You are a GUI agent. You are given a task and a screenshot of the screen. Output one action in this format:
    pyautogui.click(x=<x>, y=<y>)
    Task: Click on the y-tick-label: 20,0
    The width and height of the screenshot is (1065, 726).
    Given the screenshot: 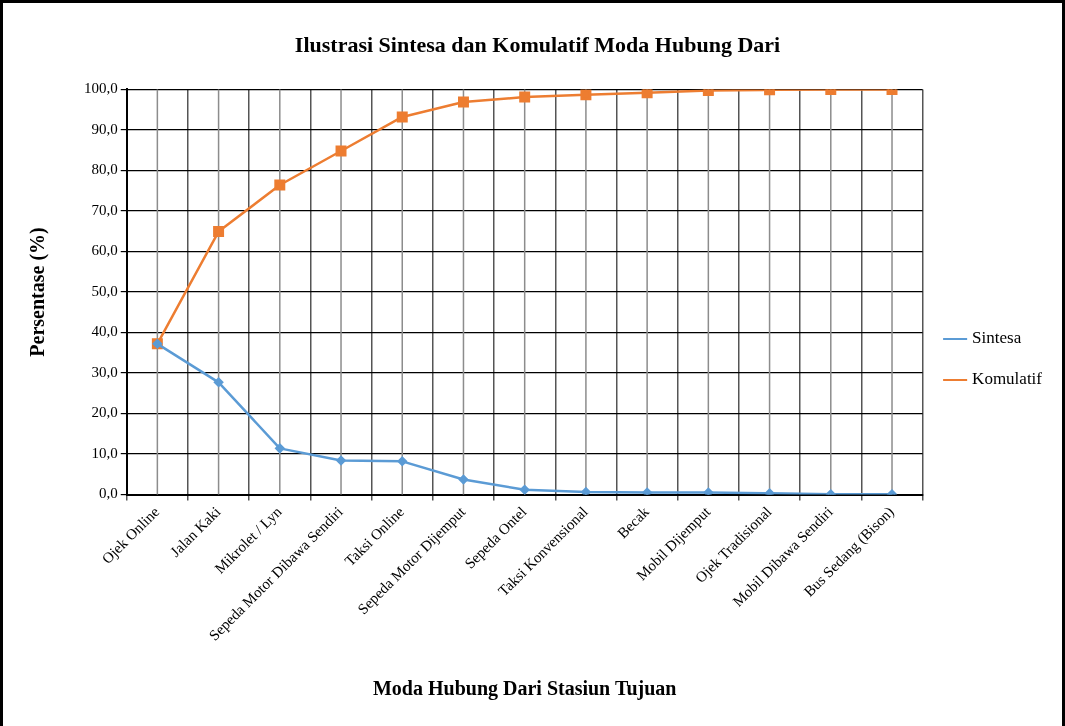 What is the action you would take?
    pyautogui.click(x=104, y=412)
    